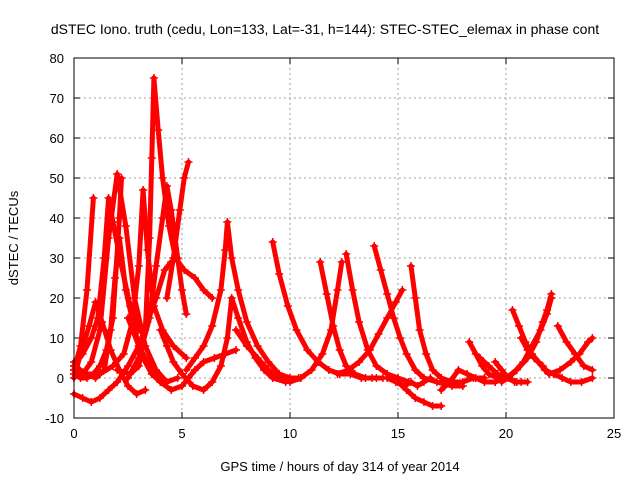 This screenshot has width=640, height=480. Describe the element at coordinates (370, 332) in the screenshot. I see `series-line` at that location.